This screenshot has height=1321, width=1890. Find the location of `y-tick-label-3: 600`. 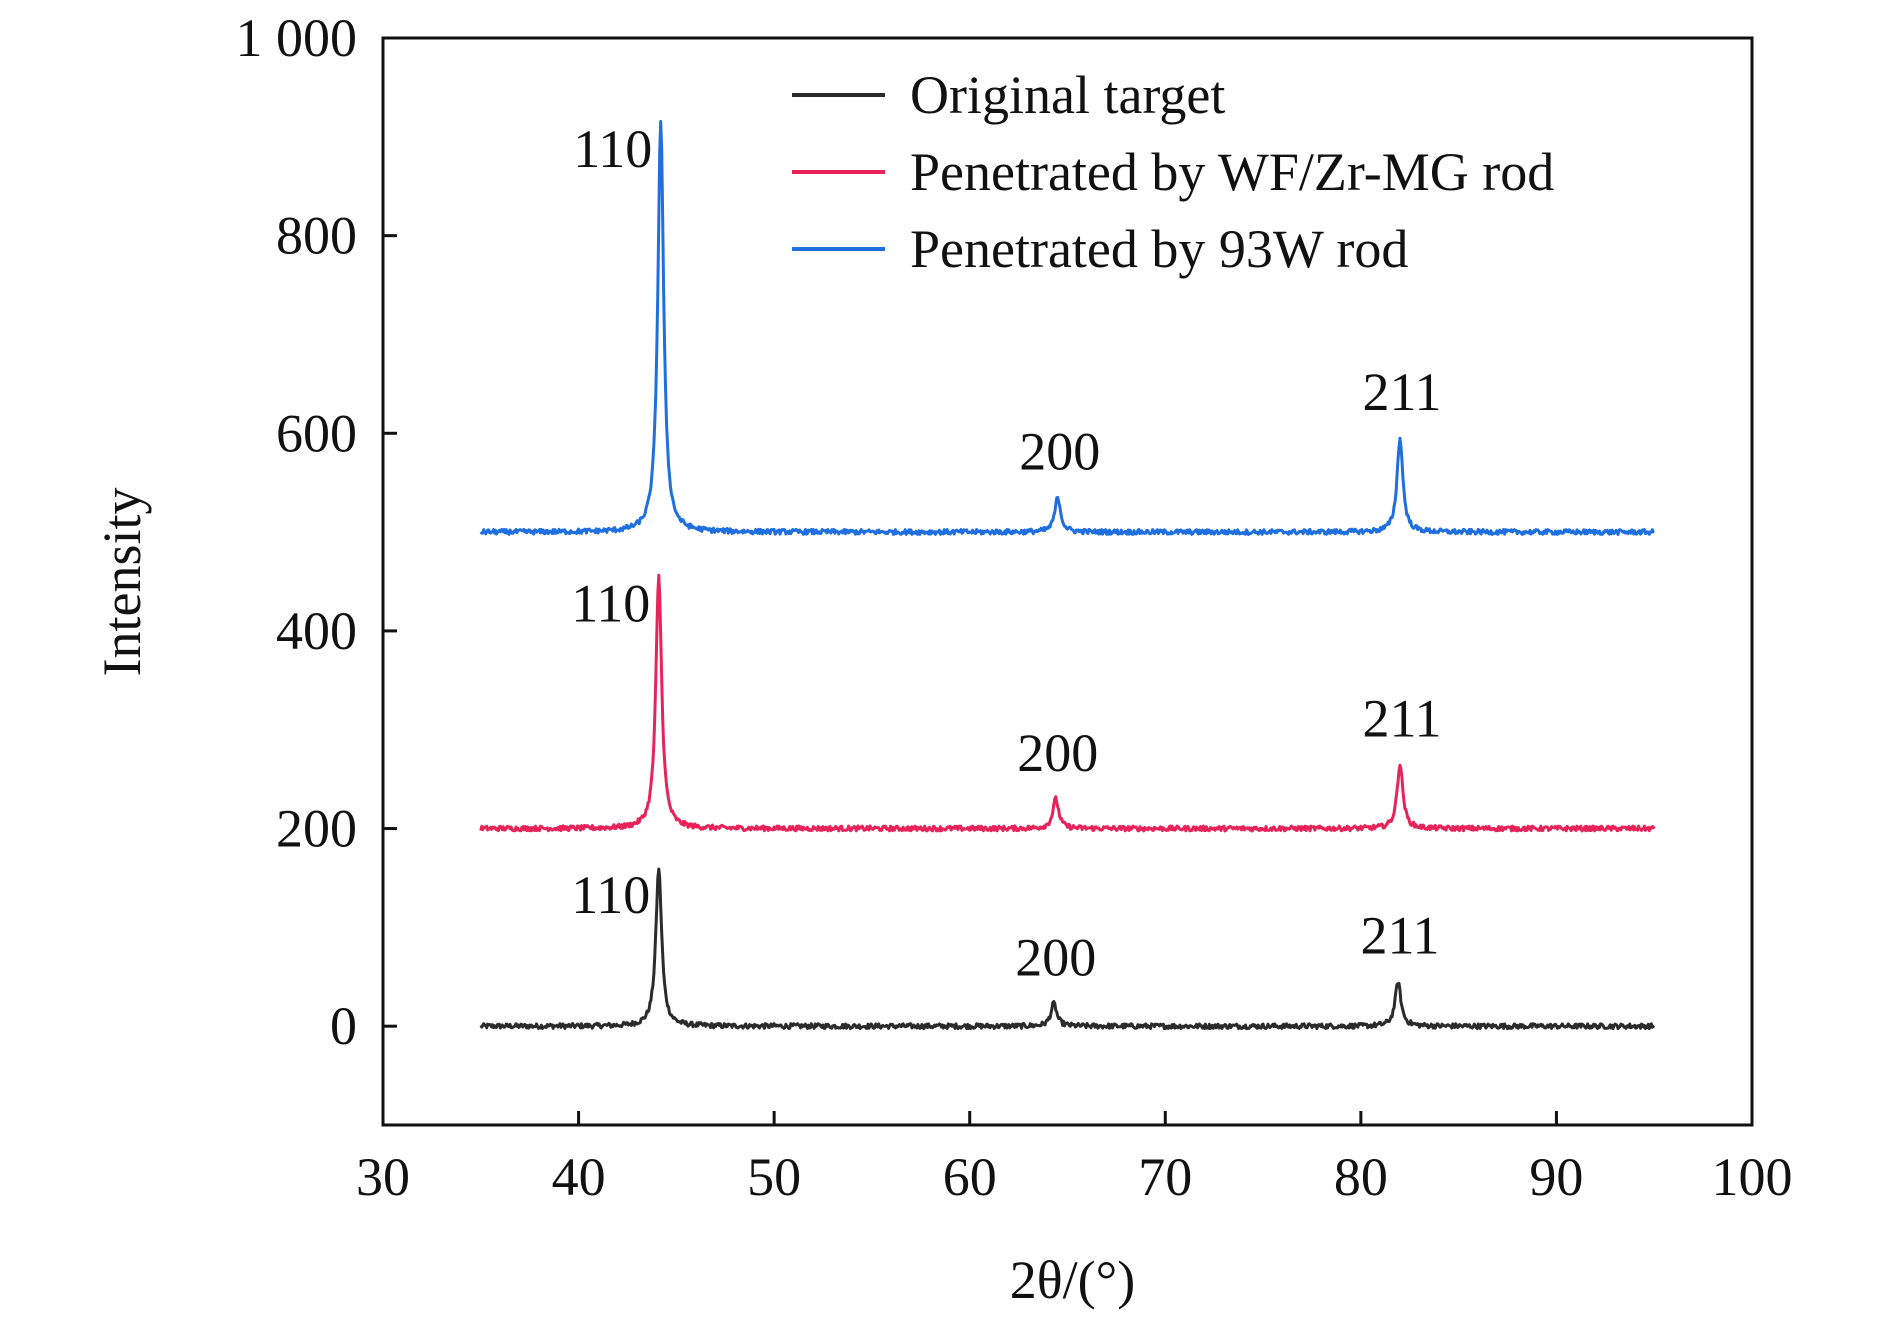

y-tick-label-3: 600 is located at coordinates (316, 433).